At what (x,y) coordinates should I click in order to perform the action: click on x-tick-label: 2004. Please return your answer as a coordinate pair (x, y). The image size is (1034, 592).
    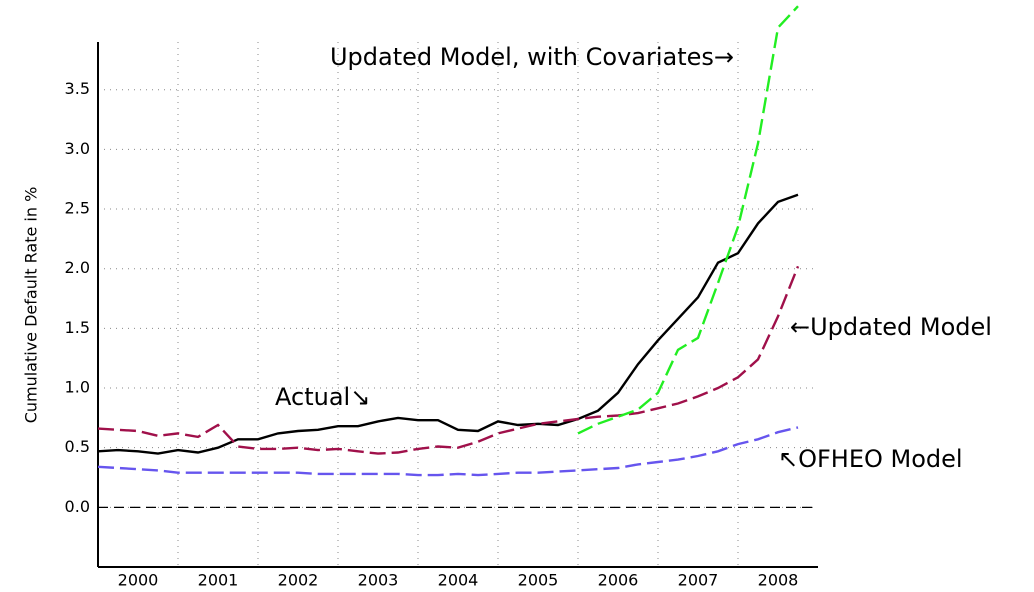
    Looking at the image, I should click on (458, 580).